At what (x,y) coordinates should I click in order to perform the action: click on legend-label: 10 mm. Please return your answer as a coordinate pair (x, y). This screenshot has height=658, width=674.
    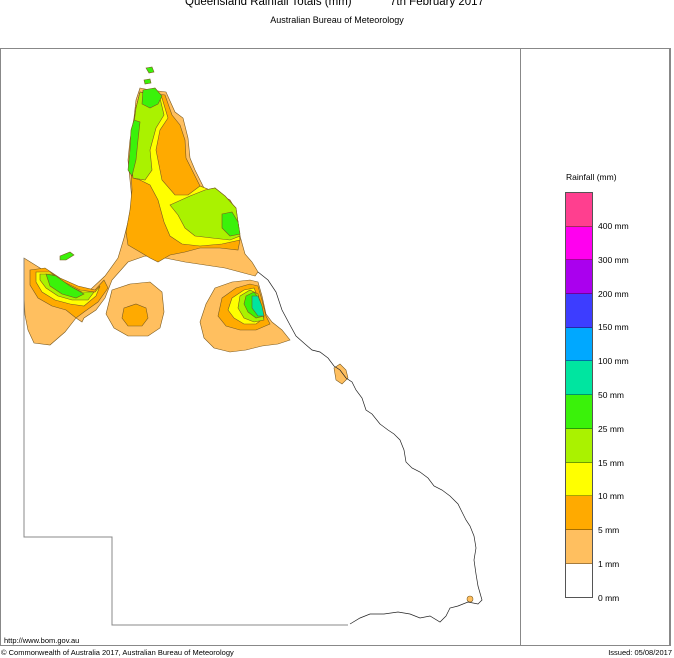
    Looking at the image, I should click on (611, 496).